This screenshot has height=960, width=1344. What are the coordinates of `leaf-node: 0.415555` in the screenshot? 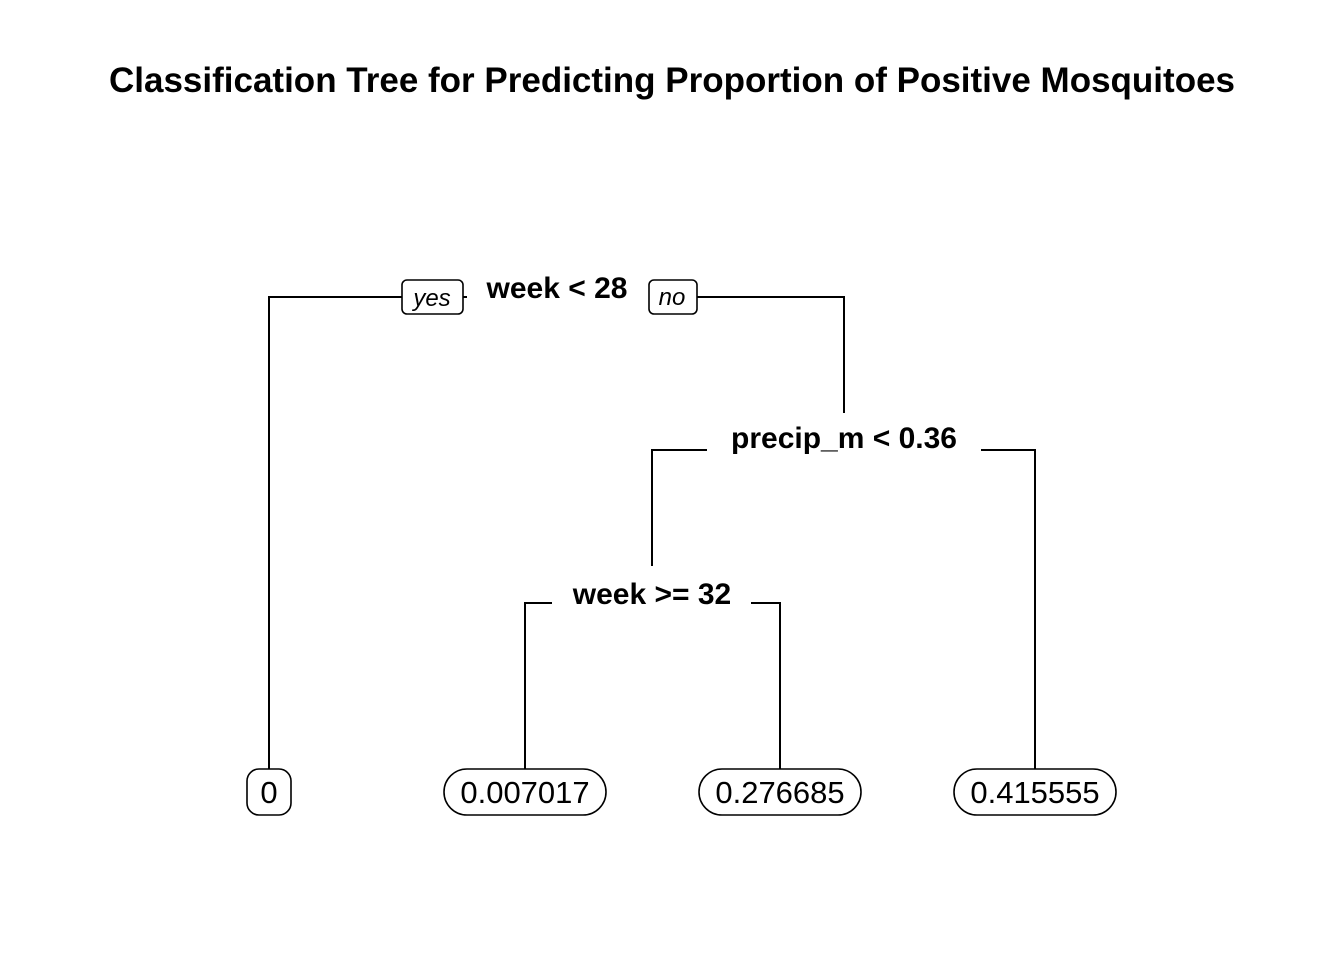 It's located at (1035, 792).